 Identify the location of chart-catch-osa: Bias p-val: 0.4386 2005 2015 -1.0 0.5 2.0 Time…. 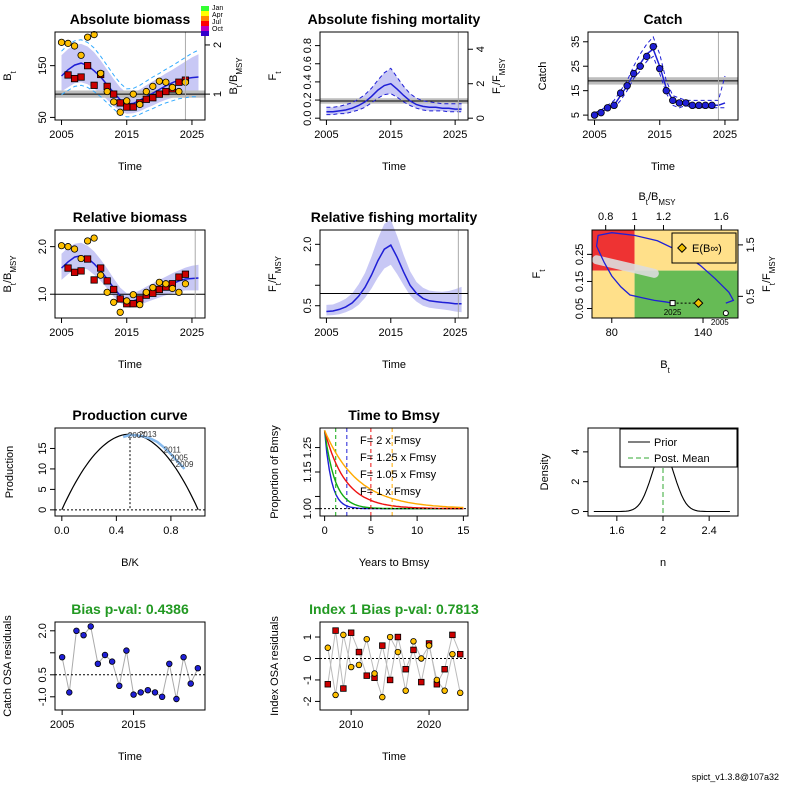
(104, 682).